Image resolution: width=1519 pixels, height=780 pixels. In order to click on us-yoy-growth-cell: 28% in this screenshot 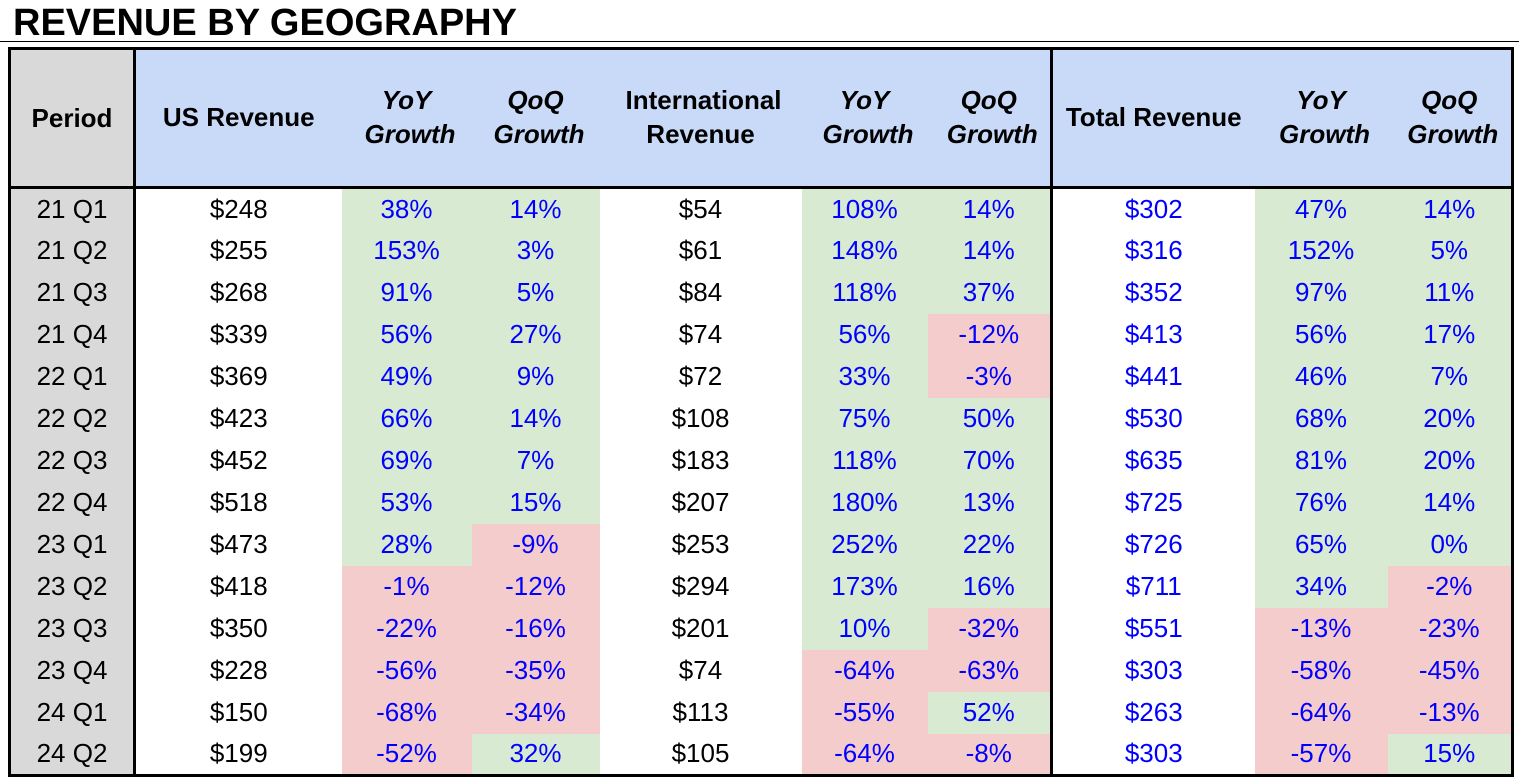, I will do `click(406, 544)`.